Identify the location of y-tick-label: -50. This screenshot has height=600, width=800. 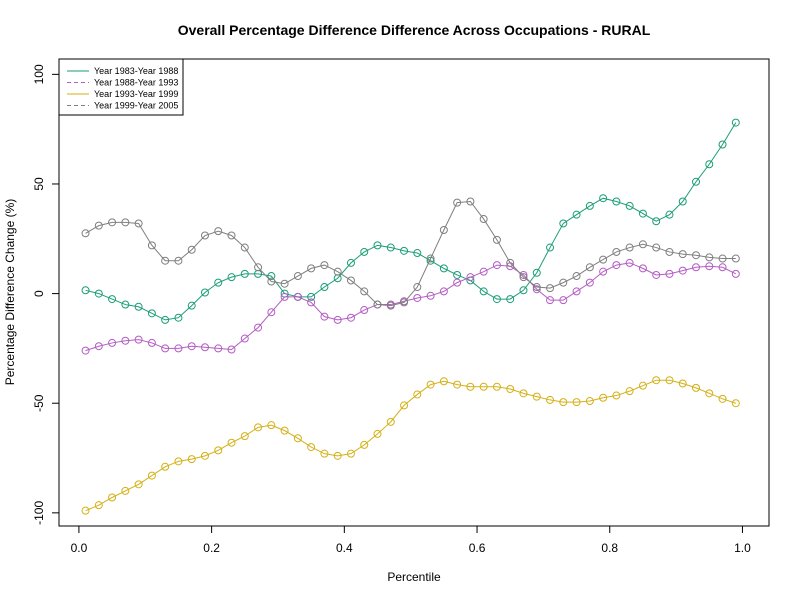
(39, 403).